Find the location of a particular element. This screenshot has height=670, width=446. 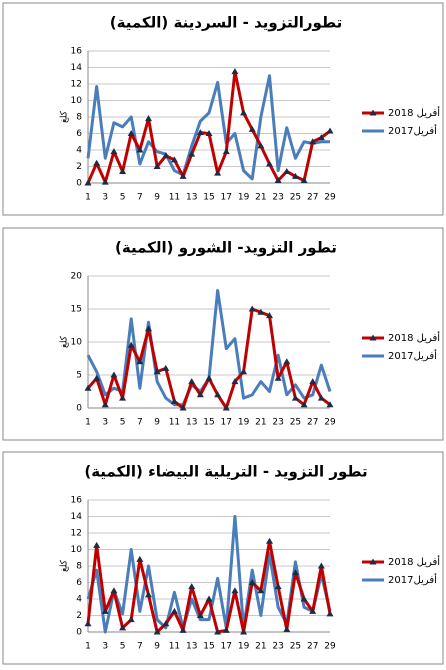

y-tick-label: 5 is located at coordinates (79, 376).